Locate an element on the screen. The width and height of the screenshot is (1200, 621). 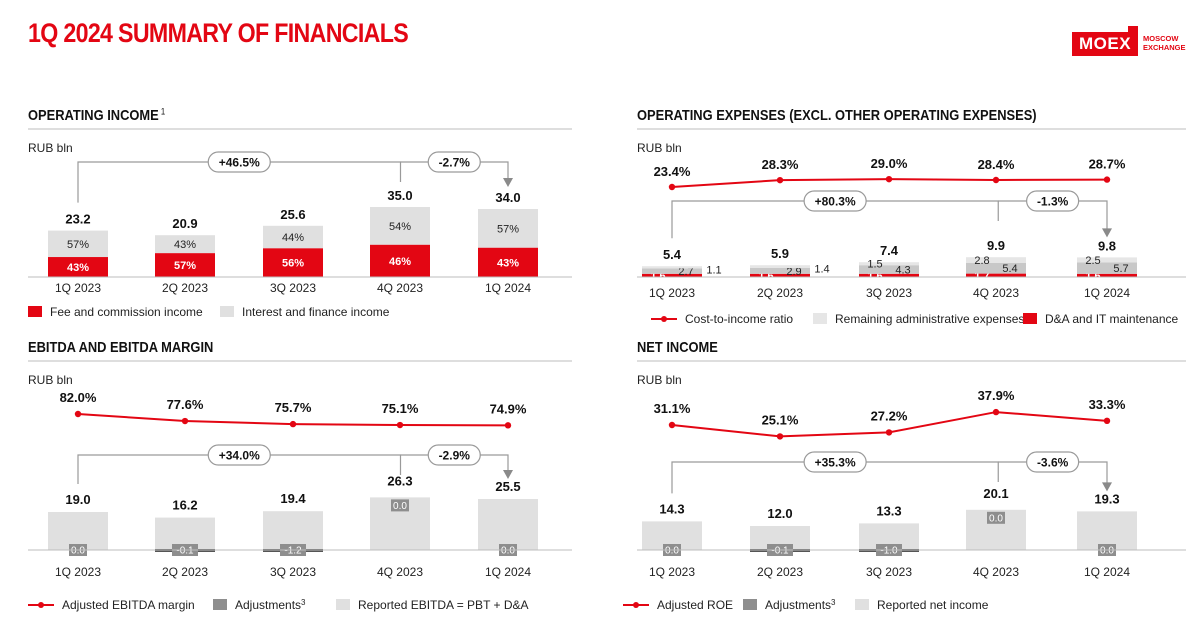
netinc-adj-label-2: -1.0 is located at coordinates (889, 551).